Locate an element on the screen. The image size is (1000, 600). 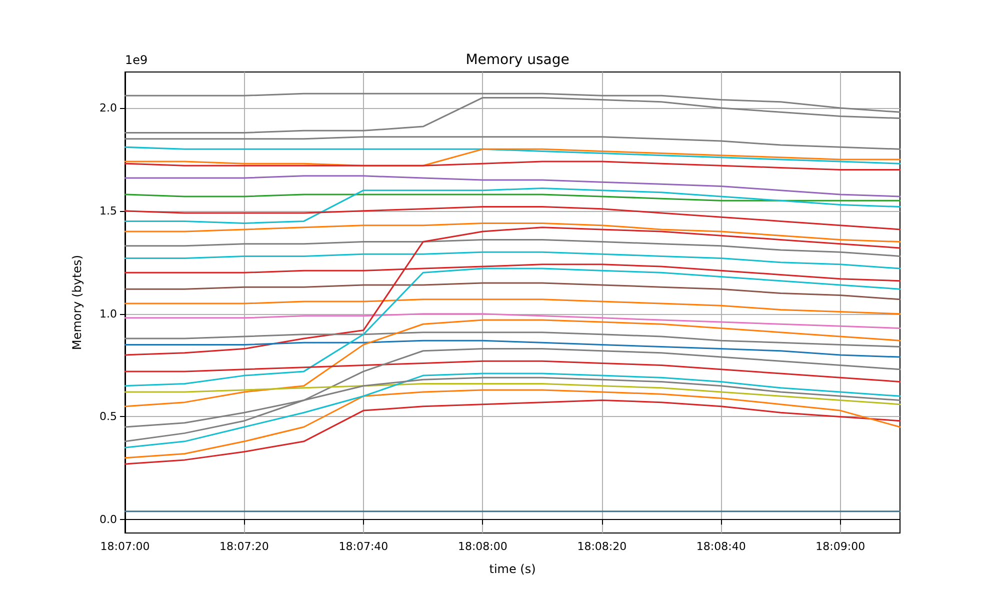
x-tick-label: 18:07:20 is located at coordinates (244, 546).